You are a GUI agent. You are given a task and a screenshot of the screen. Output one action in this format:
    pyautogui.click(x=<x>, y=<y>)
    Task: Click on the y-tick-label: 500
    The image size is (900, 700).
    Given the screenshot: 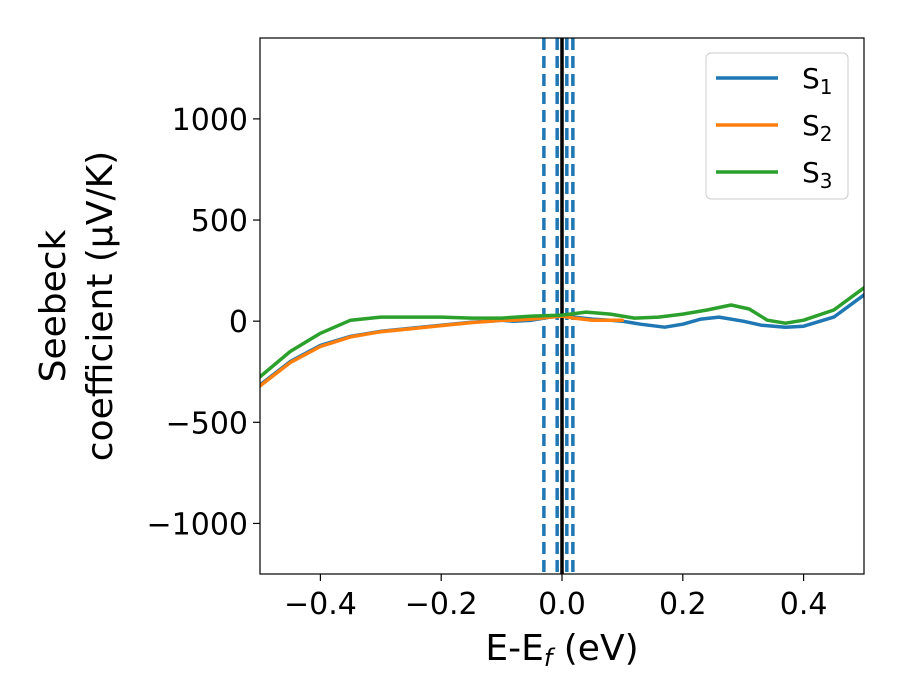 What is the action you would take?
    pyautogui.click(x=219, y=221)
    